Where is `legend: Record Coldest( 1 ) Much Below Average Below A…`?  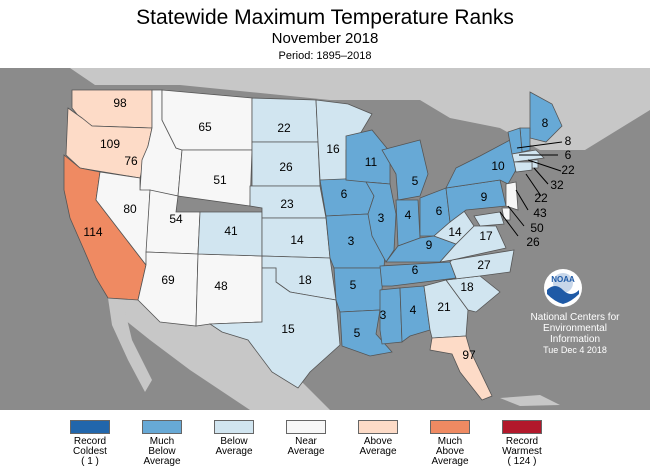 legend: Record Coldest( 1 ) Much Below Average Below A… is located at coordinates (325, 442).